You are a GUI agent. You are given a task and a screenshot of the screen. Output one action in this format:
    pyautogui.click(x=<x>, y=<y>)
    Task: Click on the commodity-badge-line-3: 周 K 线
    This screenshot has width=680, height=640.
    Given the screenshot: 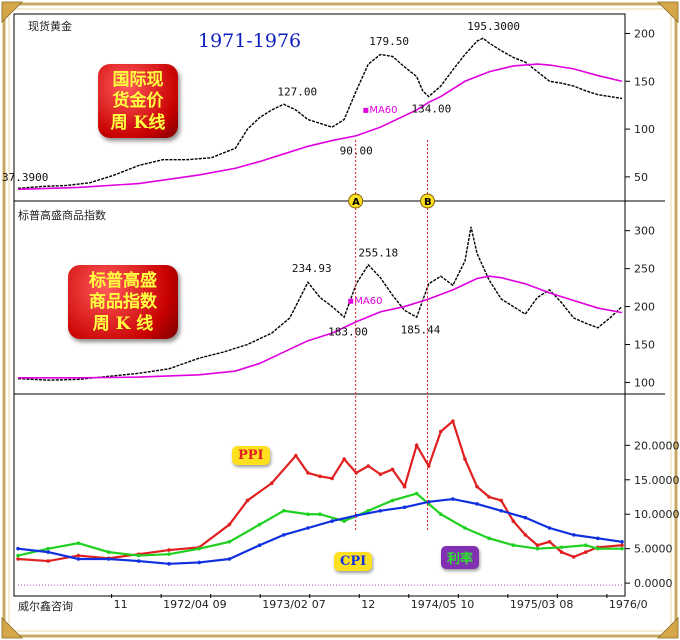 What is the action you would take?
    pyautogui.click(x=123, y=323)
    